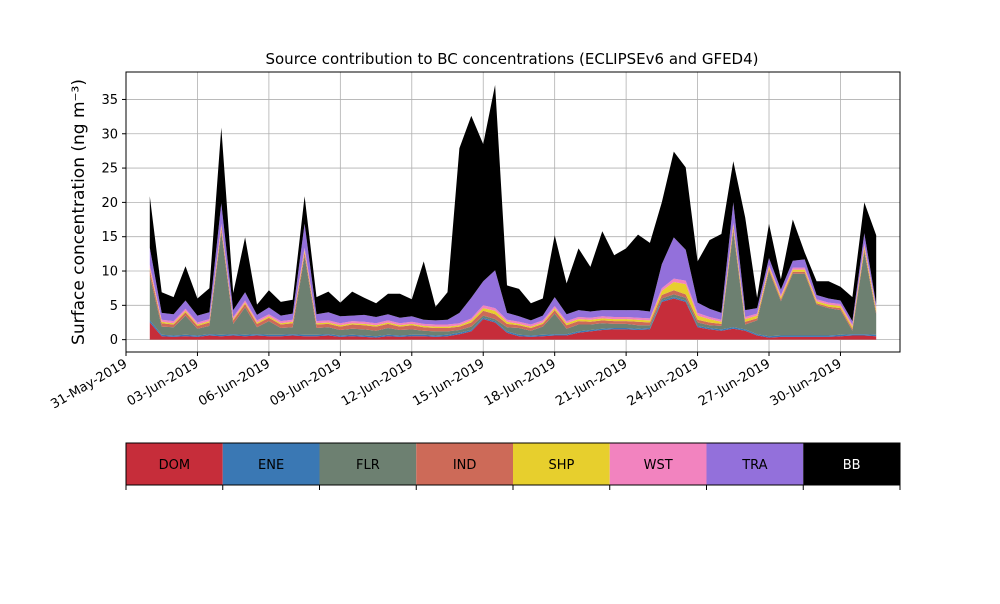  I want to click on legend-swatch-dom, so click(174, 464).